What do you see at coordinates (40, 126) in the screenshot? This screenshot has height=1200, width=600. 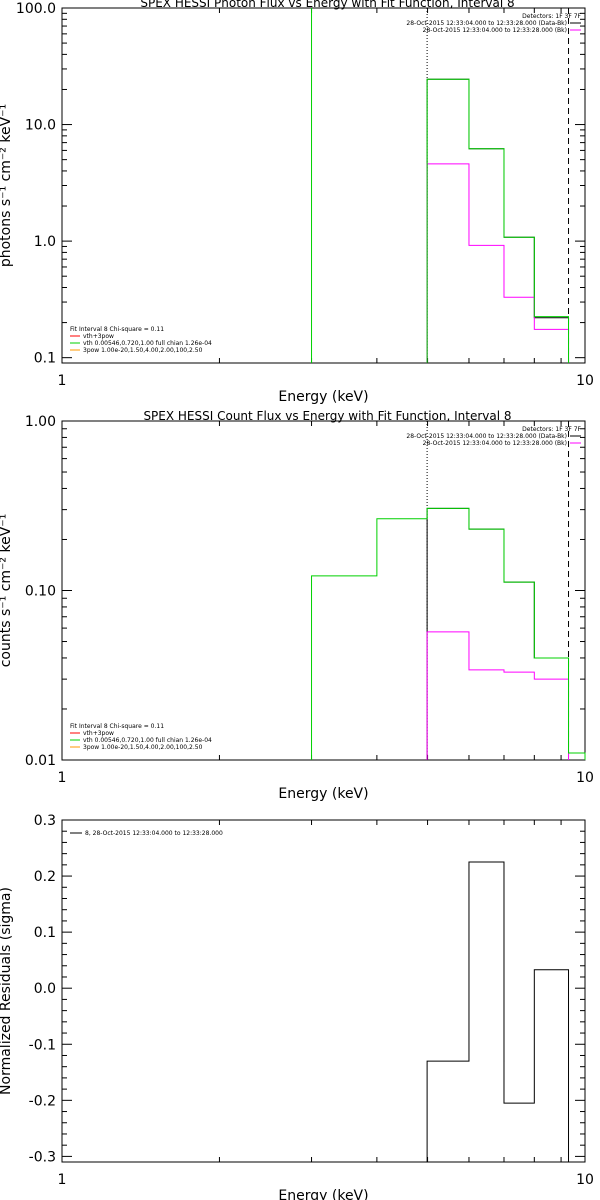 I see `y-tick-label: 10.0` at bounding box center [40, 126].